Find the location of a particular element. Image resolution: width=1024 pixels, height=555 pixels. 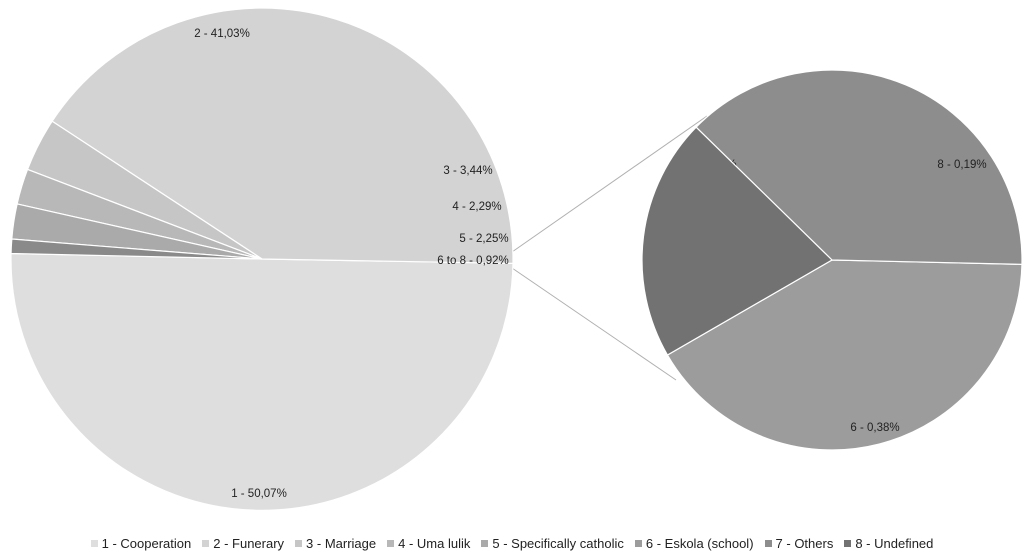

legend-label: 2 - Funerary is located at coordinates (249, 543).